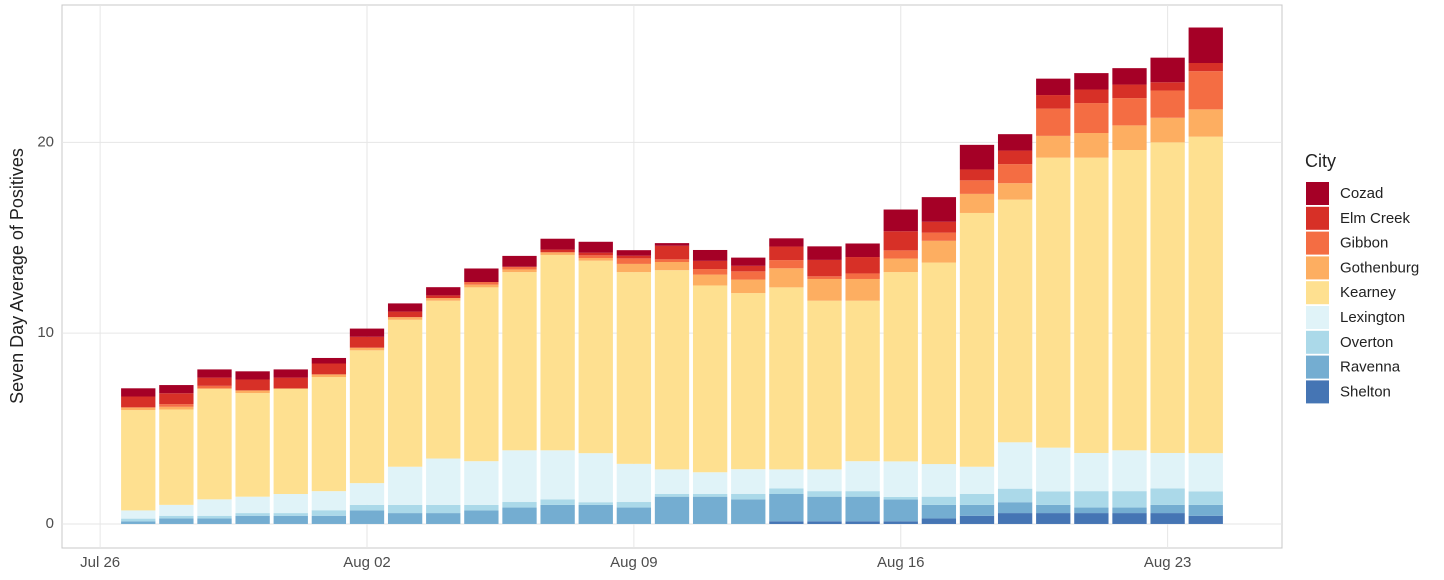 This screenshot has height=580, width=1444. What do you see at coordinates (1361, 193) in the screenshot?
I see `legend-label: Cozad` at bounding box center [1361, 193].